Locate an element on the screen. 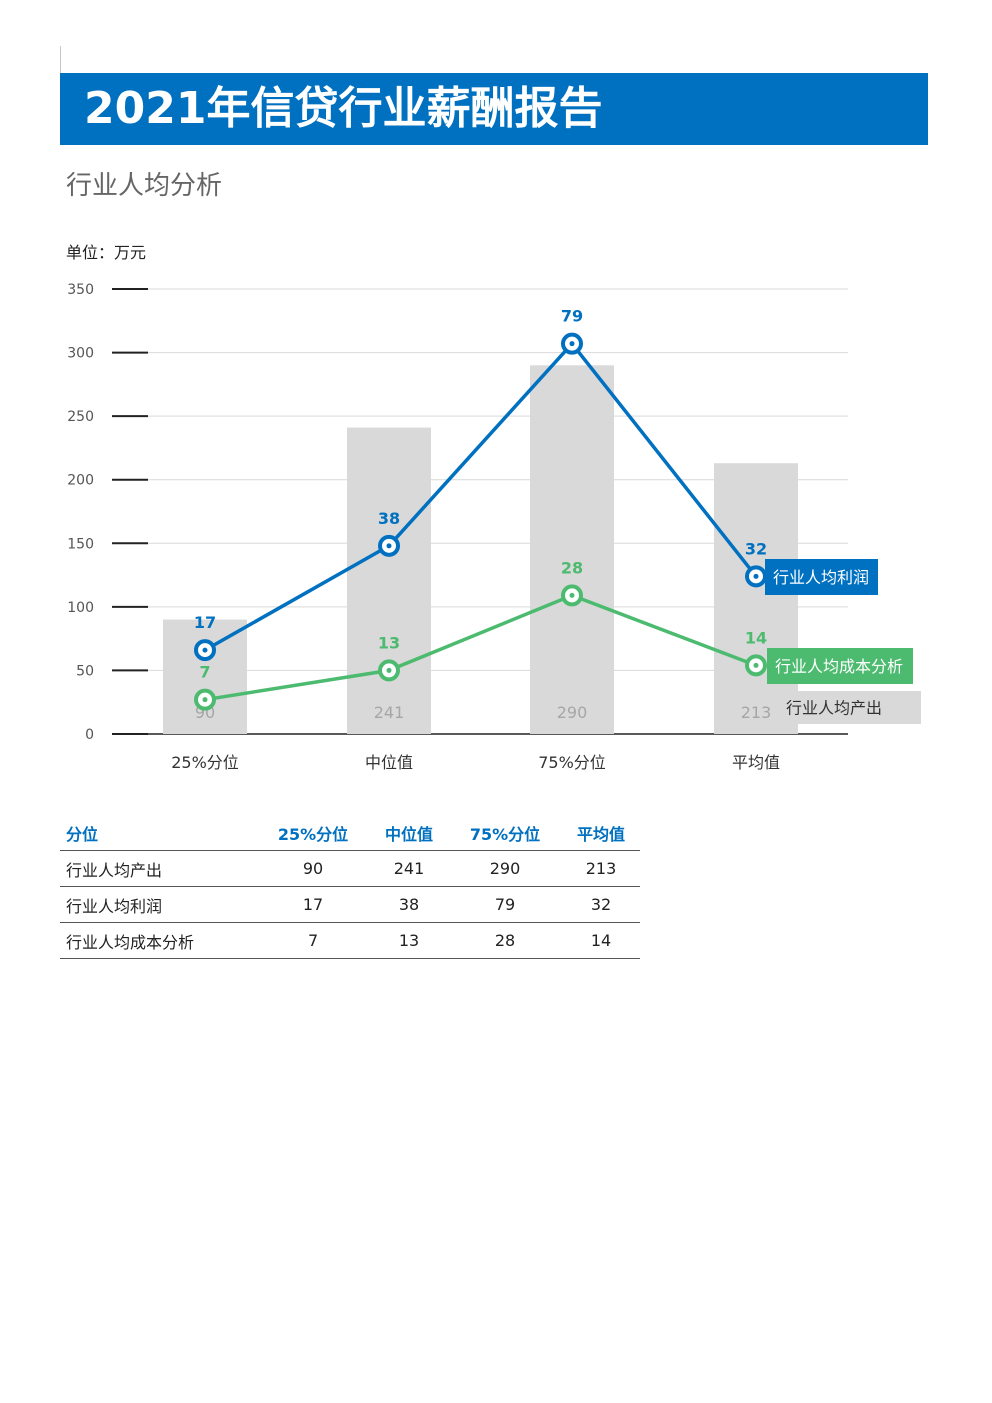  series-legend-label: 行业人均产出 is located at coordinates (834, 708).